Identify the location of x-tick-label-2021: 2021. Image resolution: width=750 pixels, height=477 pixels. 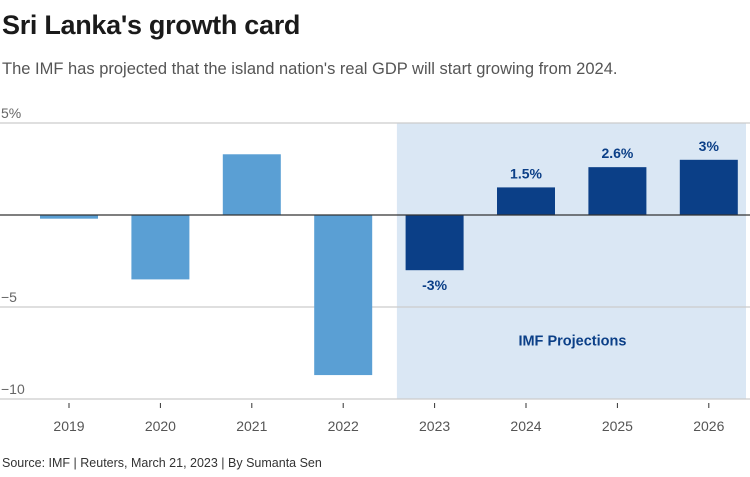
(251, 426).